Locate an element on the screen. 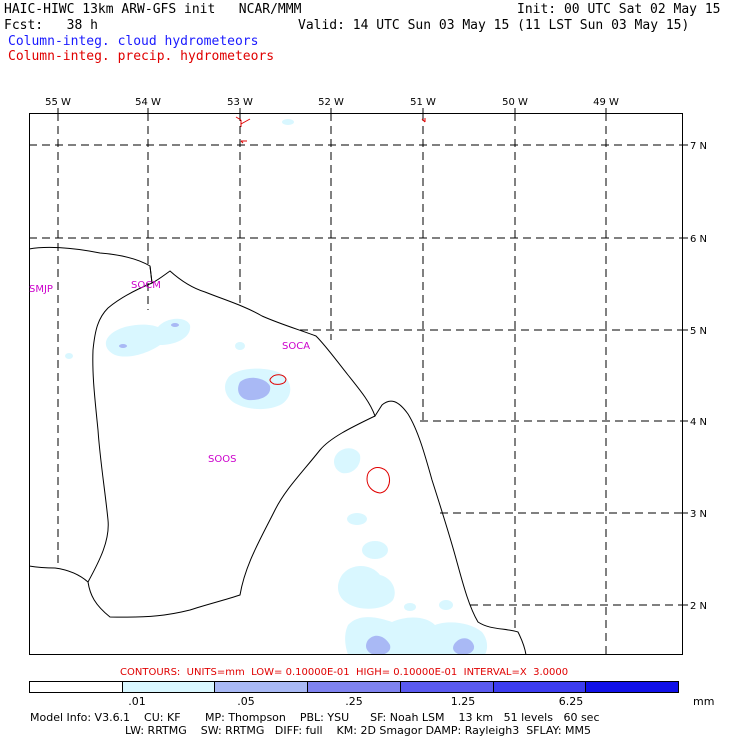  station-labels: SMJP SOCM SOCA SOOS is located at coordinates (169, 372).